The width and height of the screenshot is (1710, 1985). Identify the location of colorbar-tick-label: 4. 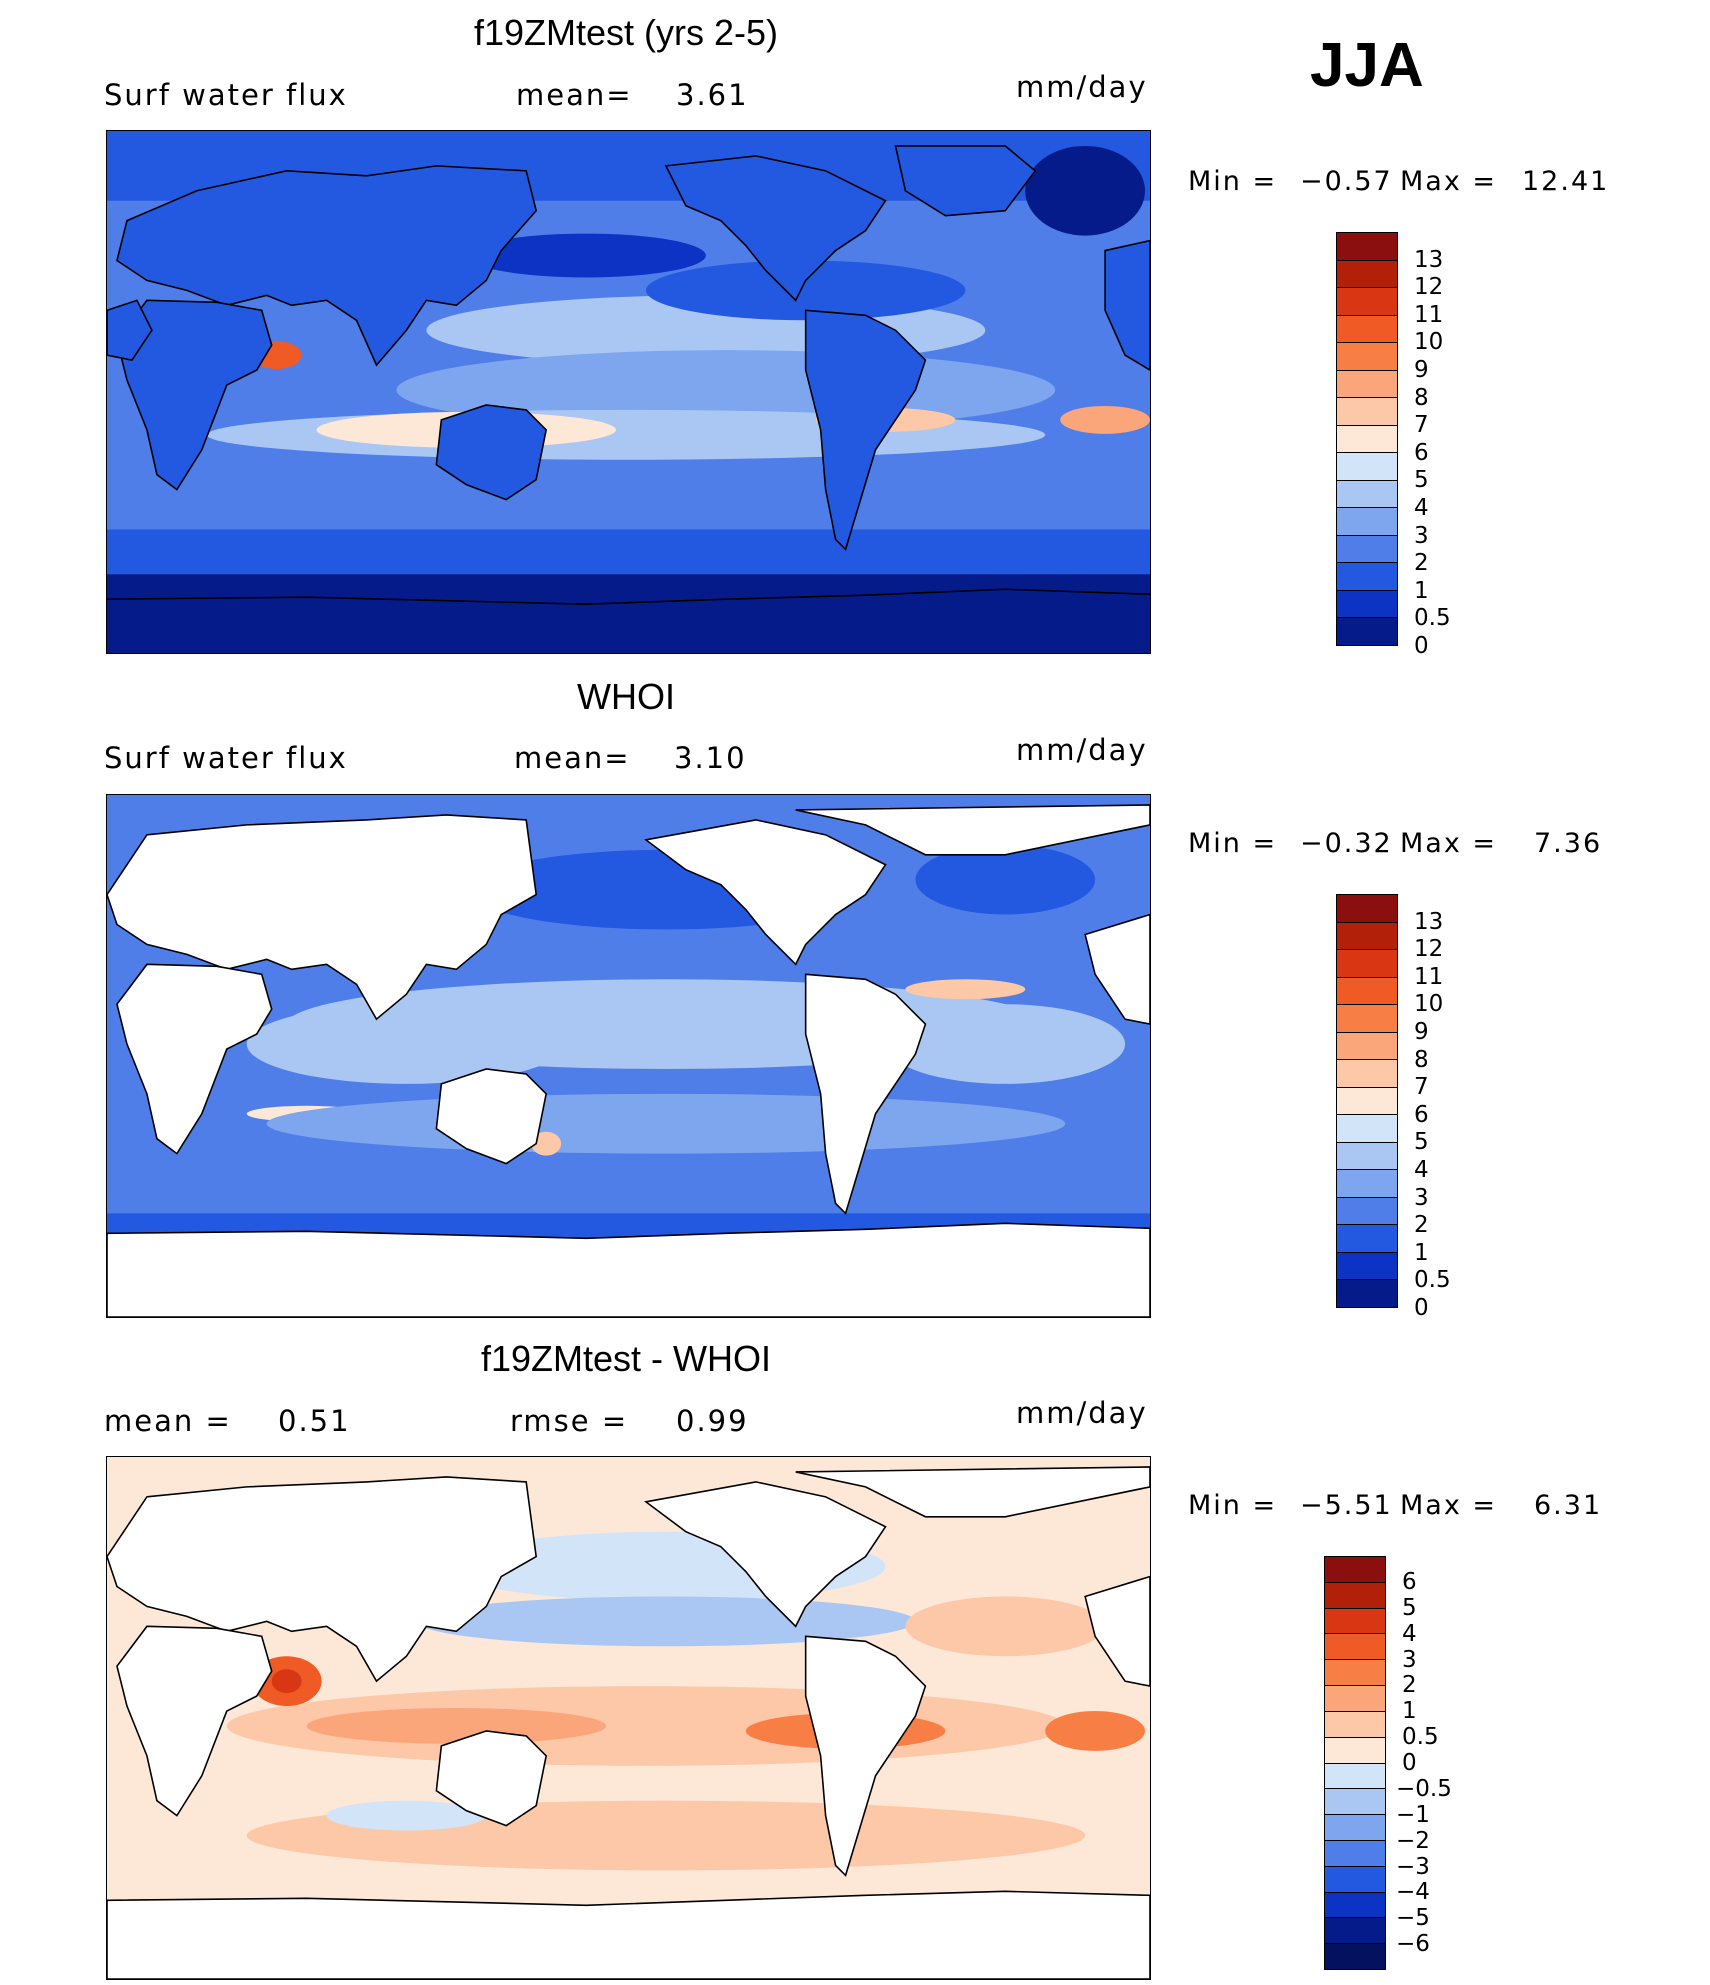
(1421, 1170).